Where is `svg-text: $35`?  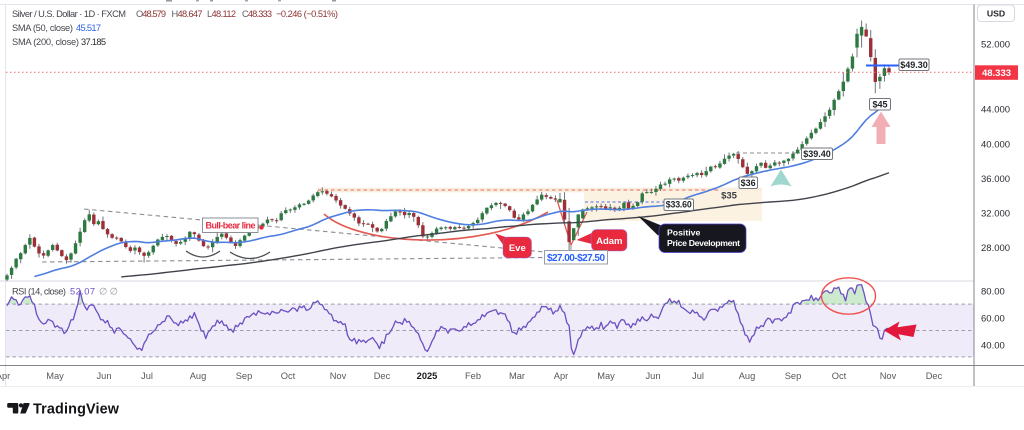 svg-text: $35 is located at coordinates (729, 196).